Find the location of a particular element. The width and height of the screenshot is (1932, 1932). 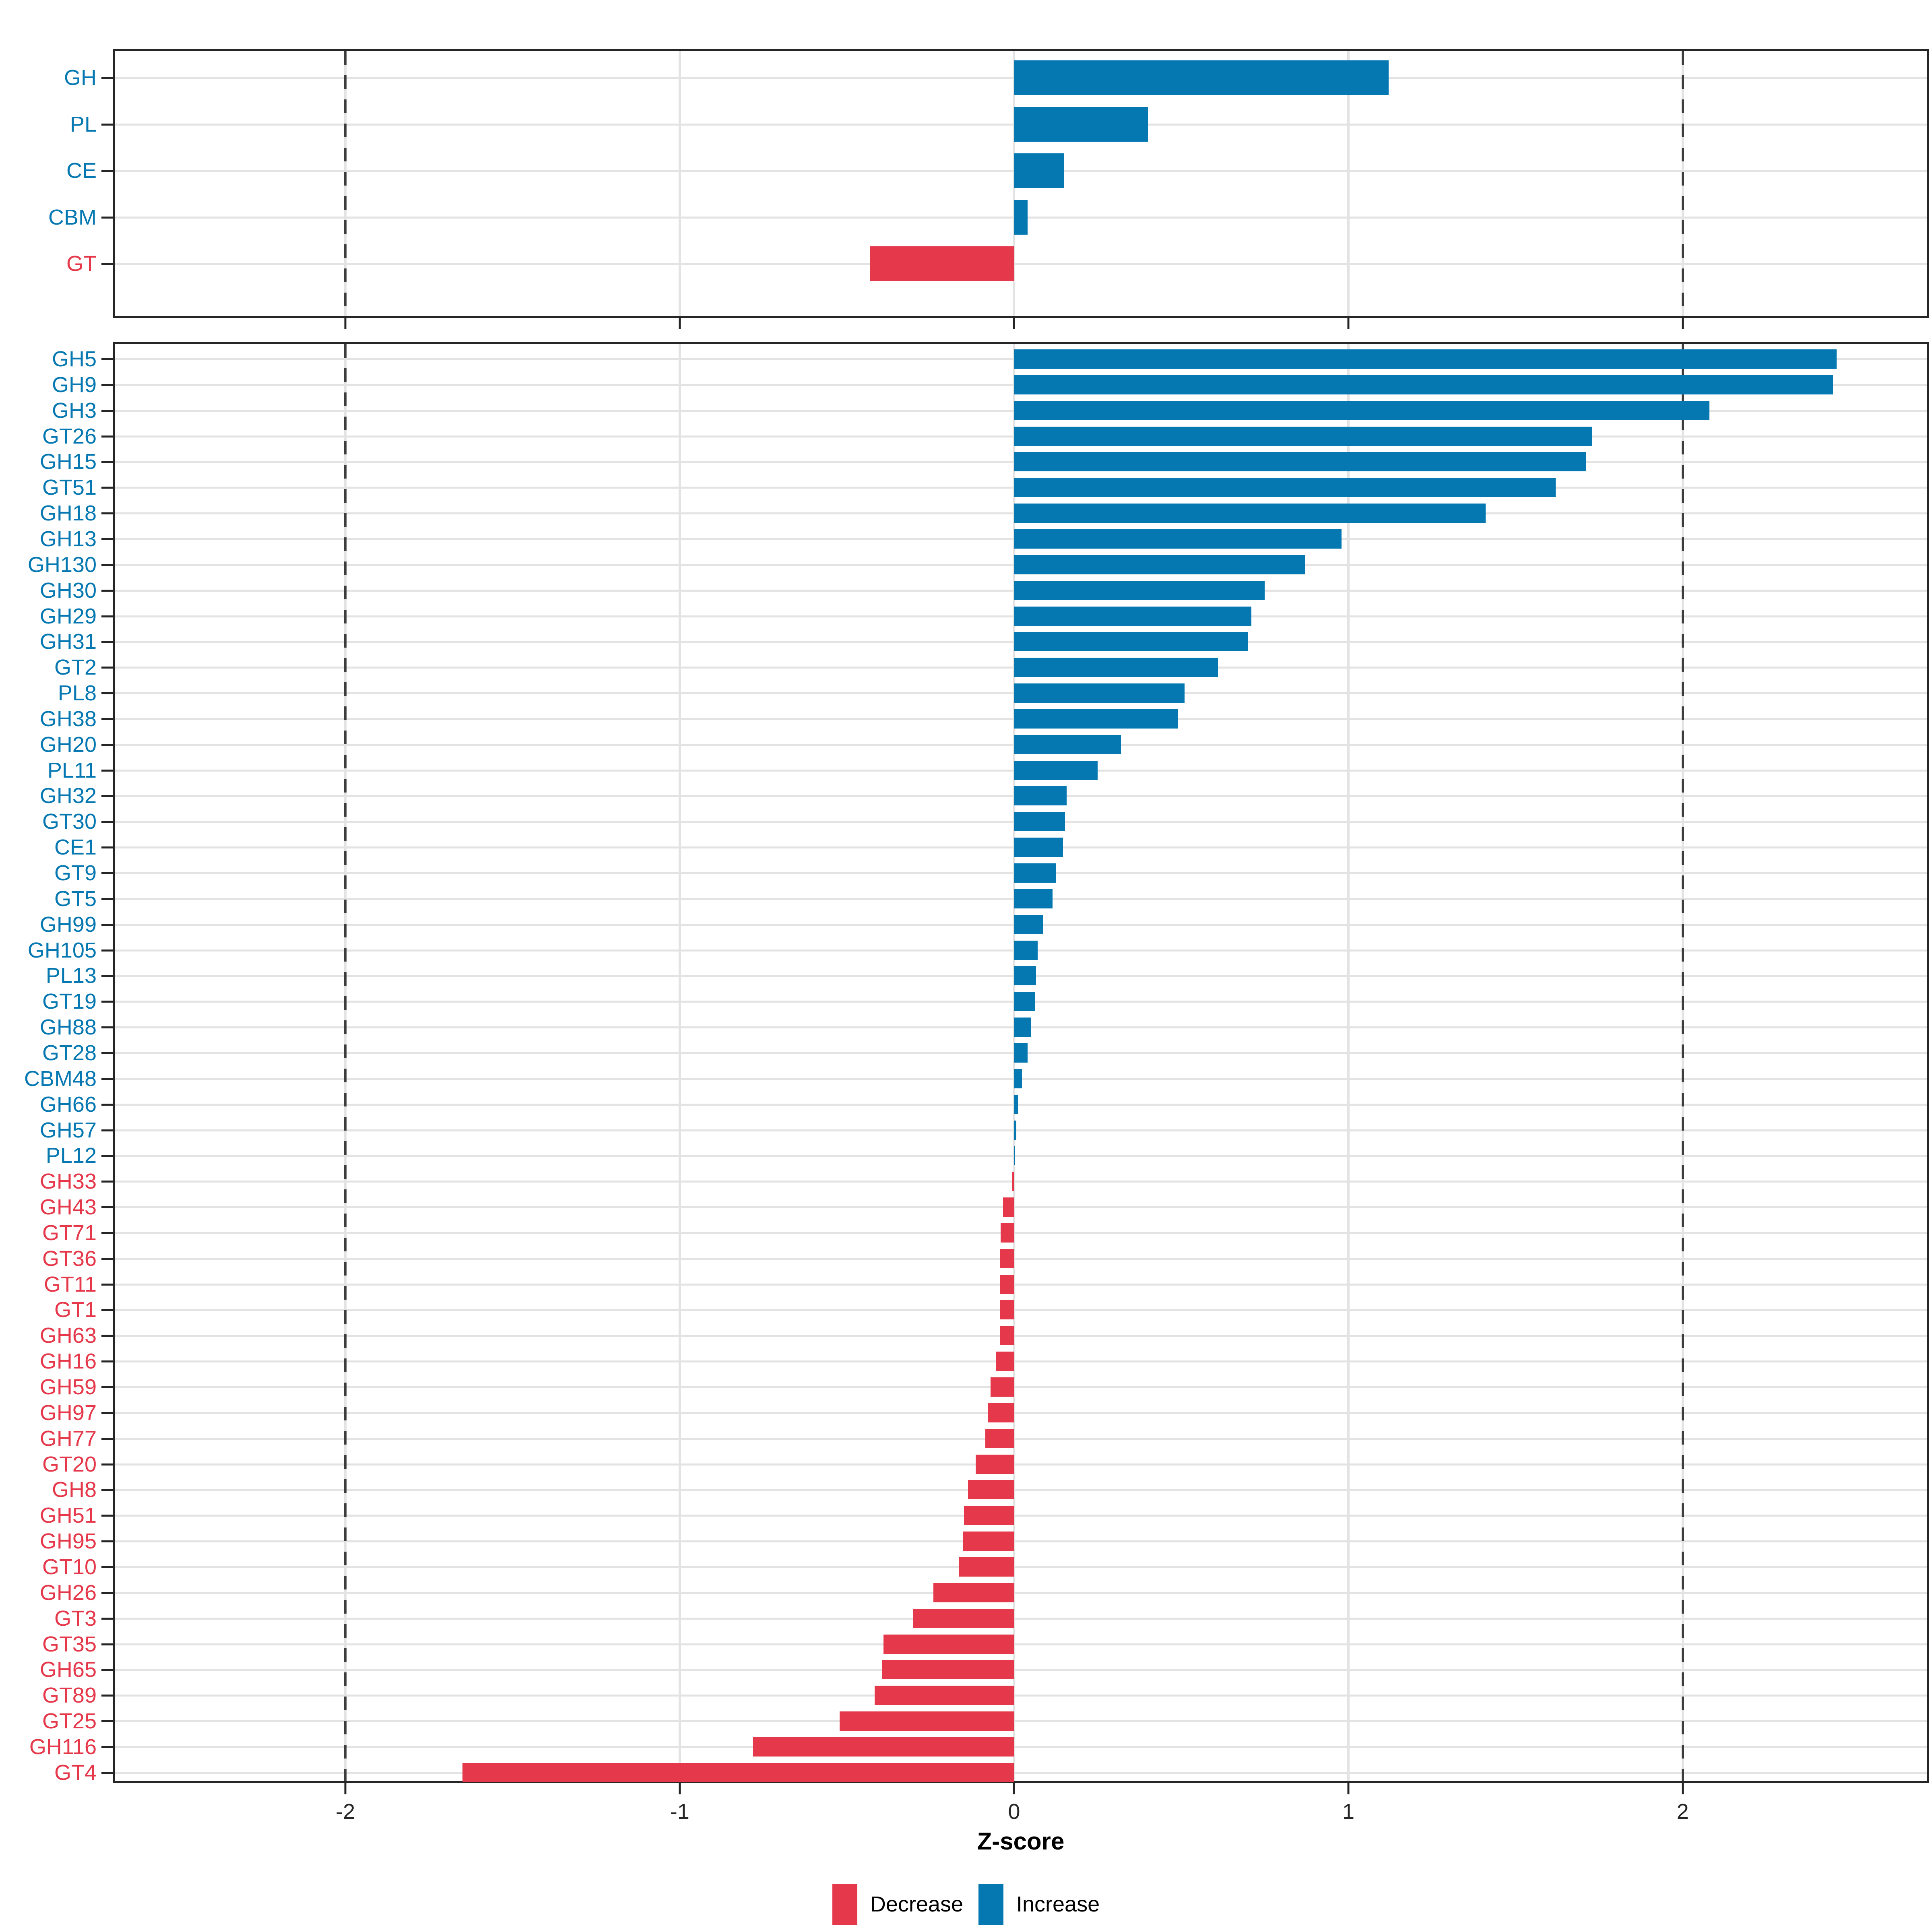

bar-GT2 is located at coordinates (1116, 667).